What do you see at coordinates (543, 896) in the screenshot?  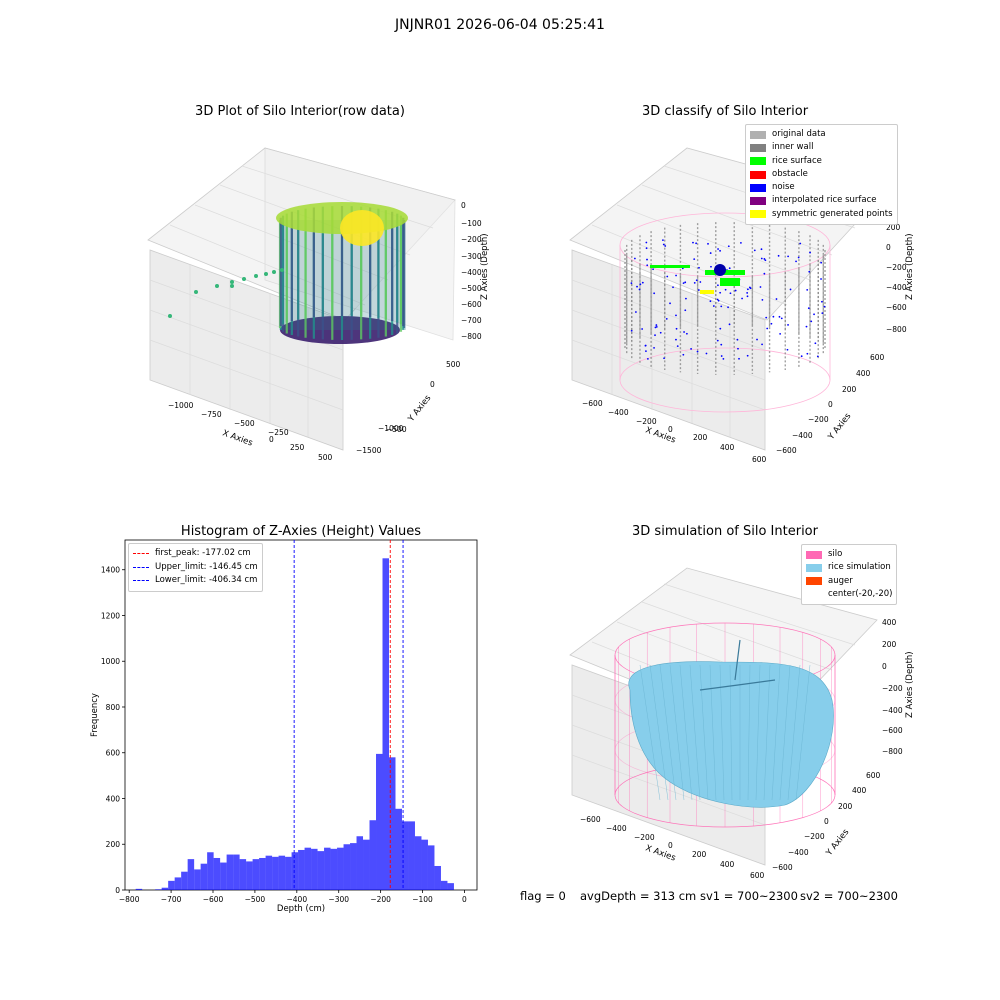 I see `footer-flag: flag = 0` at bounding box center [543, 896].